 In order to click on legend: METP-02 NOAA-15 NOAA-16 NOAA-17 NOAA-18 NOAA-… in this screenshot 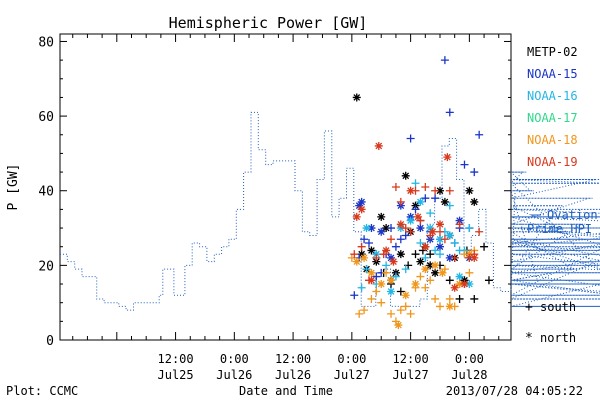, I will do `click(552, 107)`.